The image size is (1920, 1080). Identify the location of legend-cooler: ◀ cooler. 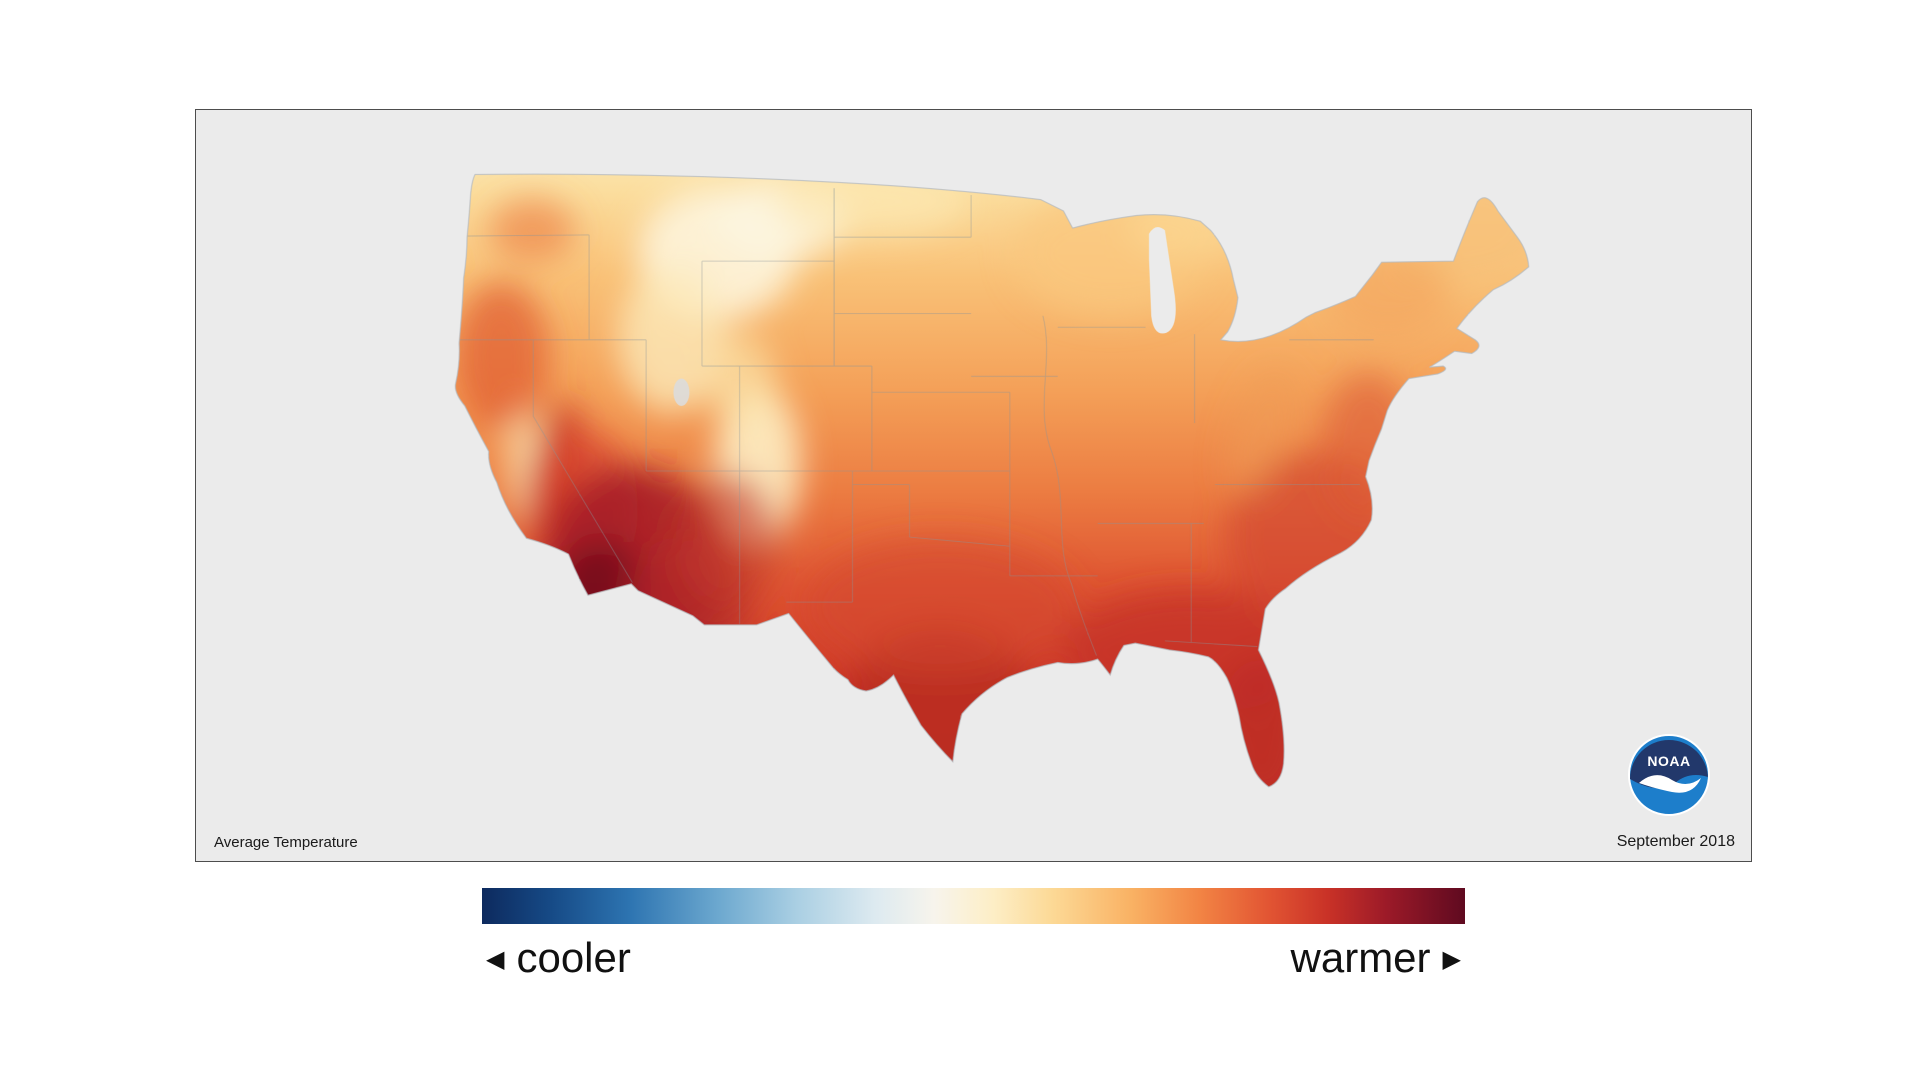
(558, 958).